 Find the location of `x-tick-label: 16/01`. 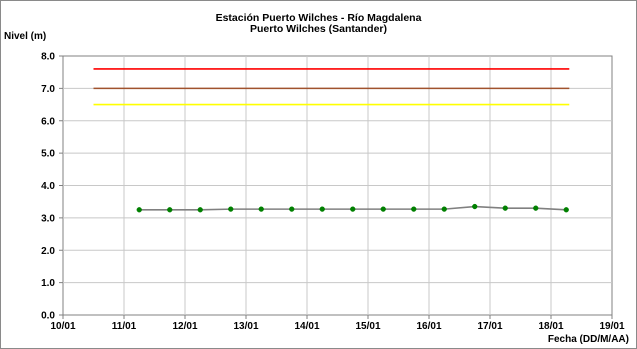

x-tick-label: 16/01 is located at coordinates (428, 326).